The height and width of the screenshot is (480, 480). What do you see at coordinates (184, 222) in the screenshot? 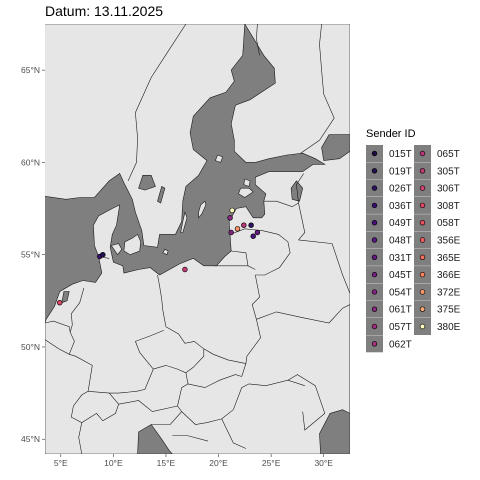
I see `oland` at bounding box center [184, 222].